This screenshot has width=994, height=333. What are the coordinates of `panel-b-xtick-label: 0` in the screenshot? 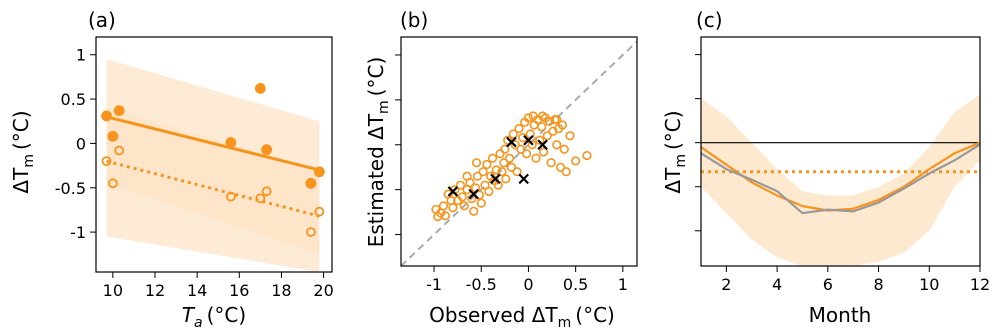 It's located at (528, 284).